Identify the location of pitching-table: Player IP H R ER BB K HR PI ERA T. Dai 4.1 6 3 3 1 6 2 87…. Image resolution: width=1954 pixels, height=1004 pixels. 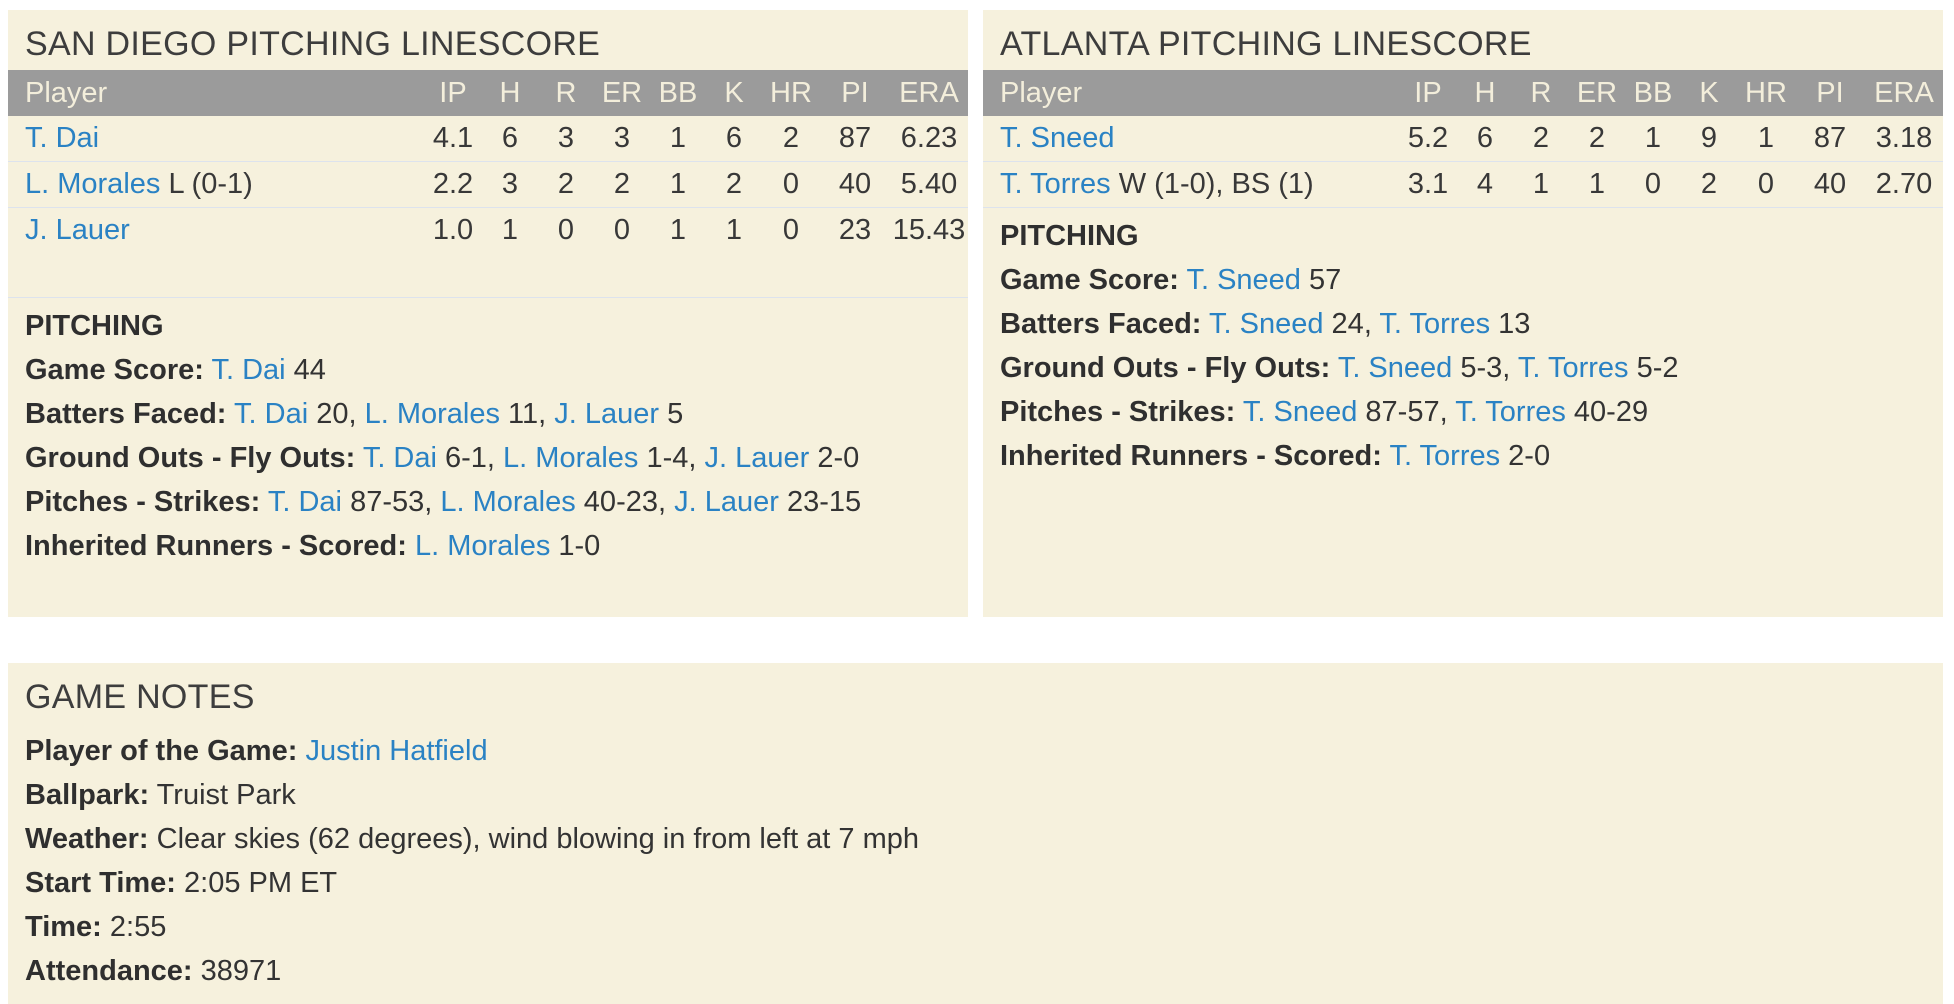
(488, 161).